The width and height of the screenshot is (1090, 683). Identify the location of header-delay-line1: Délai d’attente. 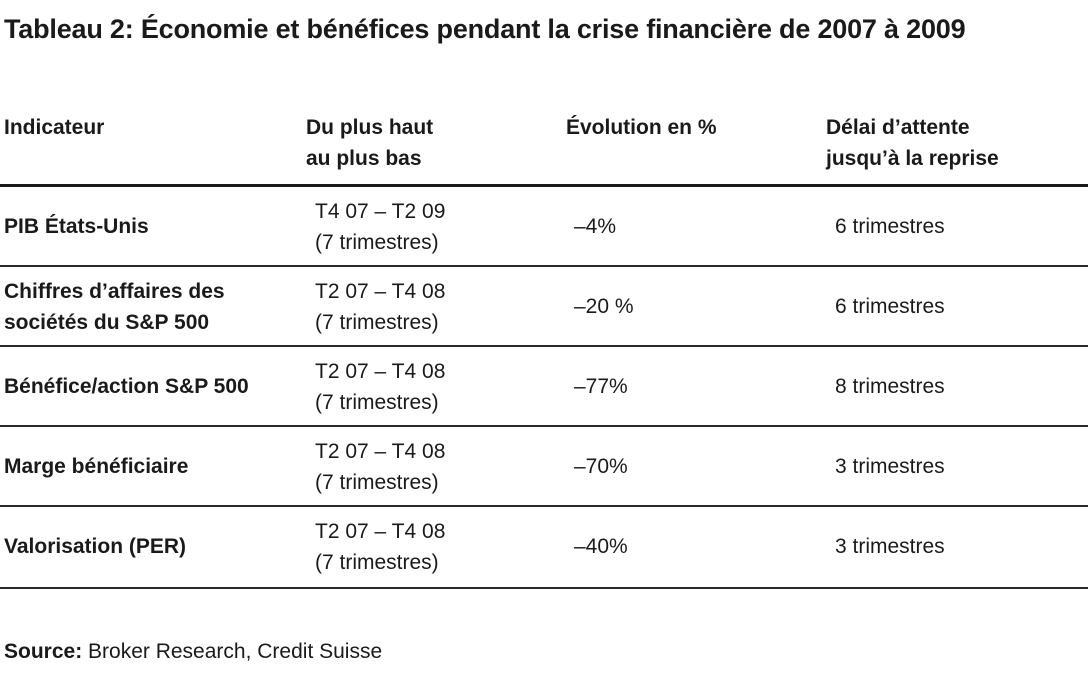
(898, 127).